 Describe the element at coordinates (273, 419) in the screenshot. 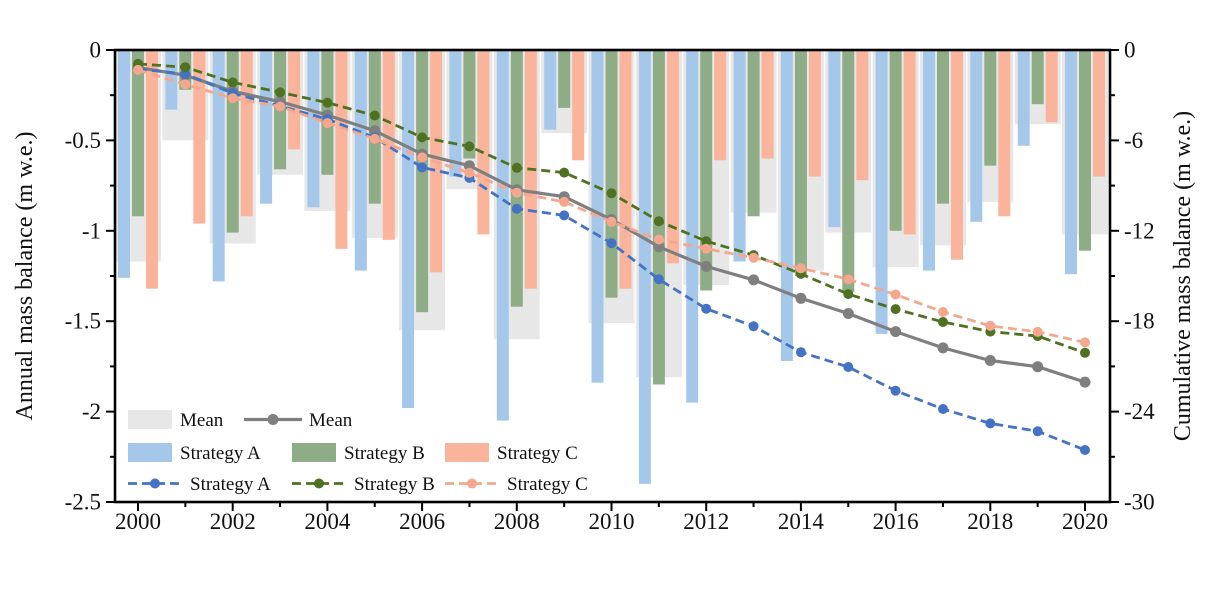

I see `legend-dot-mean` at that location.